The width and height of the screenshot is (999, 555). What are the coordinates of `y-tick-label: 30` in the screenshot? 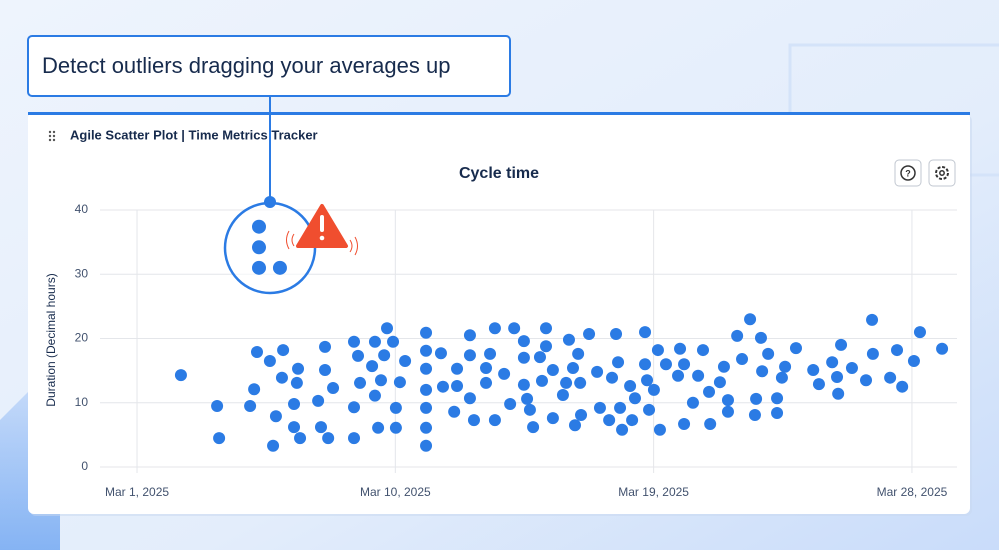 It's located at (82, 273).